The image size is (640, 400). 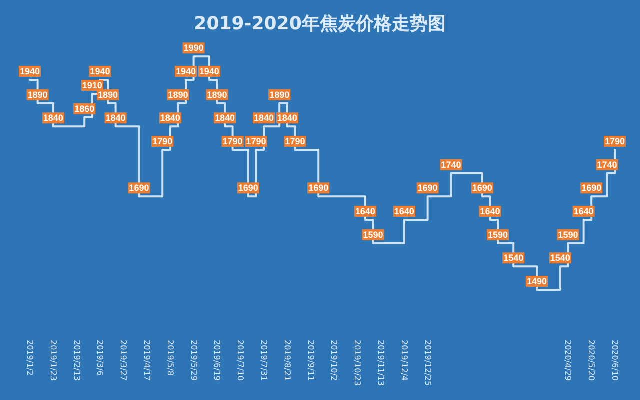 I want to click on x-tick-label: 2019/7/10, so click(x=241, y=361).